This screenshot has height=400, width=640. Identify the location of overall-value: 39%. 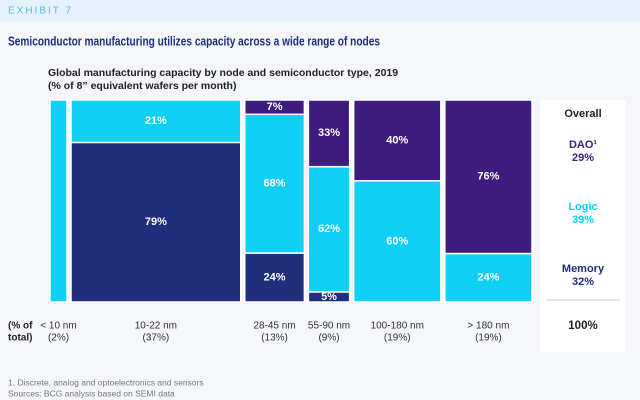
(583, 220).